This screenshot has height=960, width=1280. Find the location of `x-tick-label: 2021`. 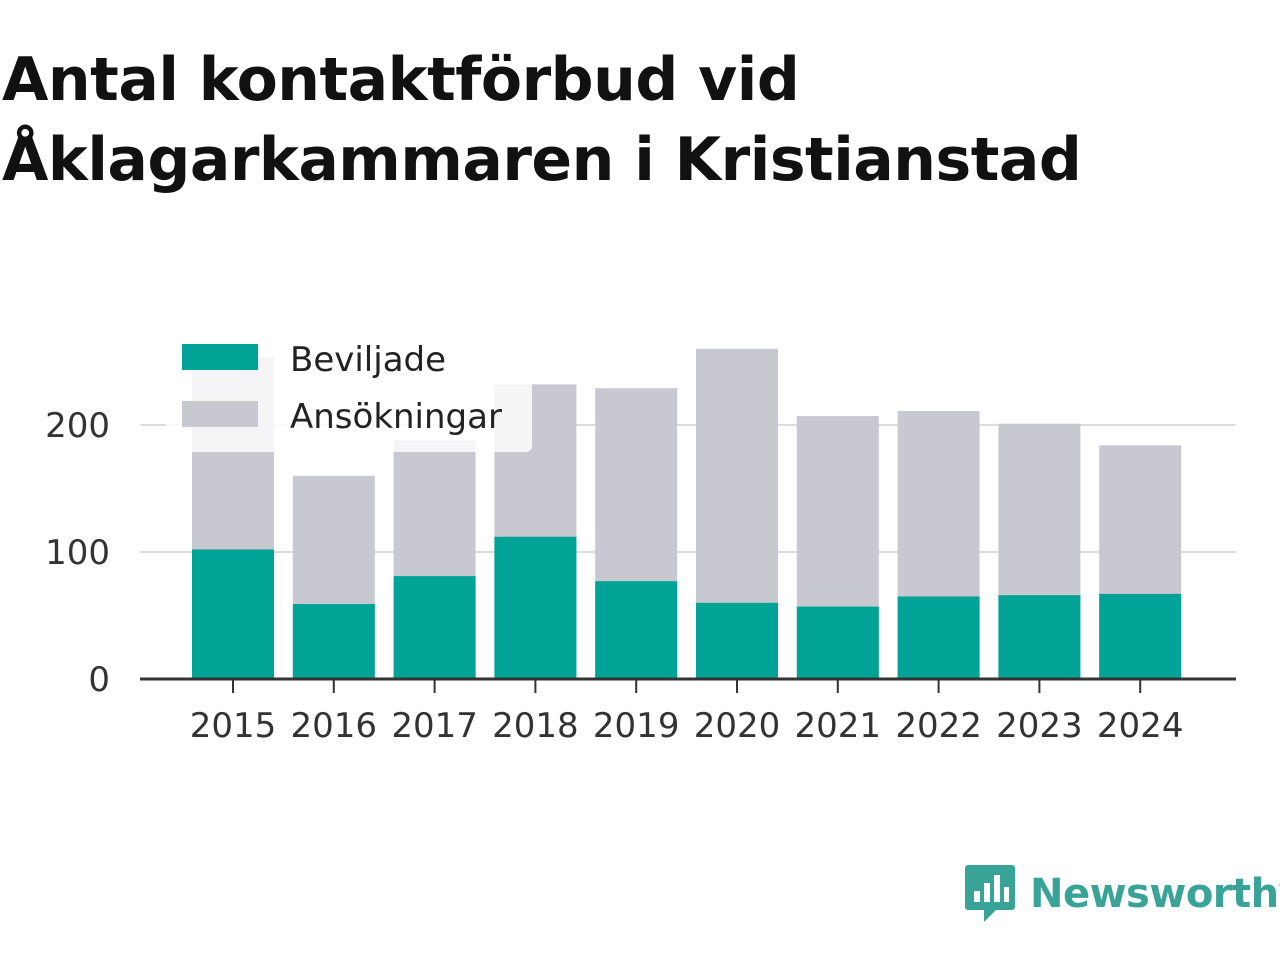

x-tick-label: 2021 is located at coordinates (838, 726).